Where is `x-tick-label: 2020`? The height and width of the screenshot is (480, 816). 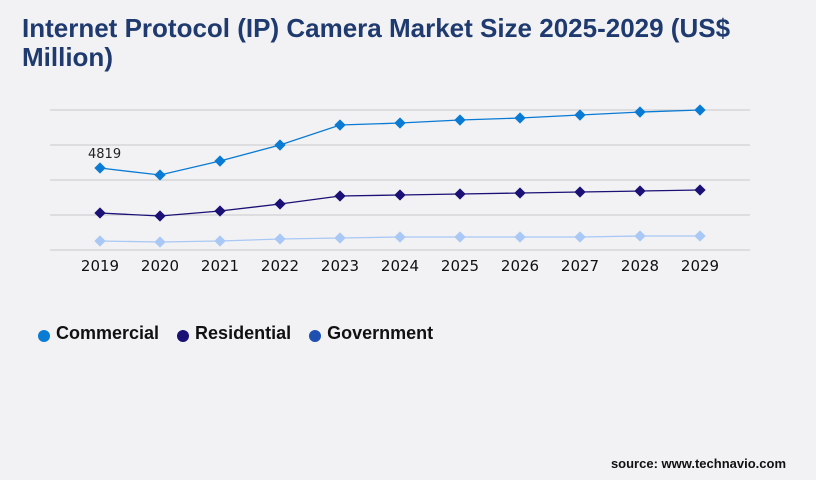
x-tick-label: 2020 is located at coordinates (160, 266).